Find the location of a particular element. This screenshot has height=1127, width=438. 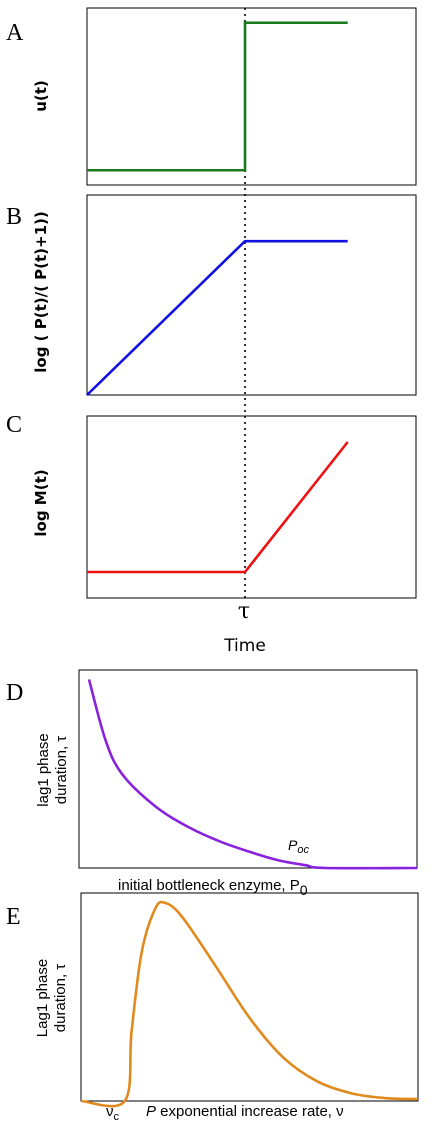

panel-e-frame is located at coordinates (249, 997).